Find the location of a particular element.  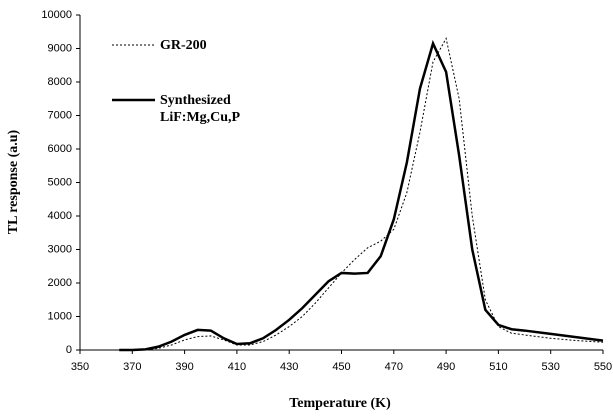

x-tick-label: 430 is located at coordinates (289, 367).